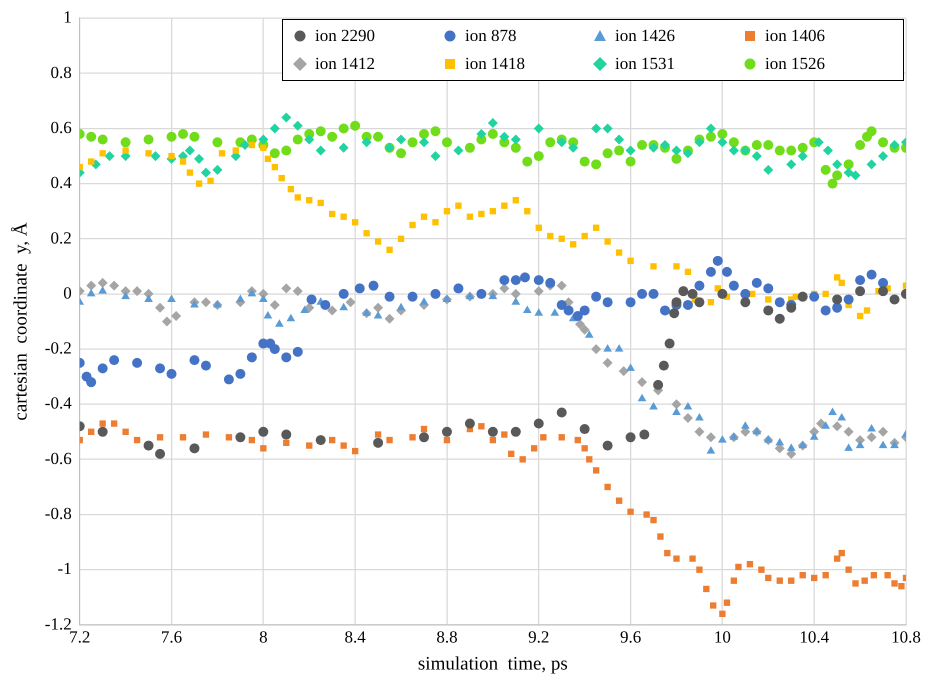 Image resolution: width=928 pixels, height=680 pixels. What do you see at coordinates (65, 568) in the screenshot?
I see `y-tick-label: -1` at bounding box center [65, 568].